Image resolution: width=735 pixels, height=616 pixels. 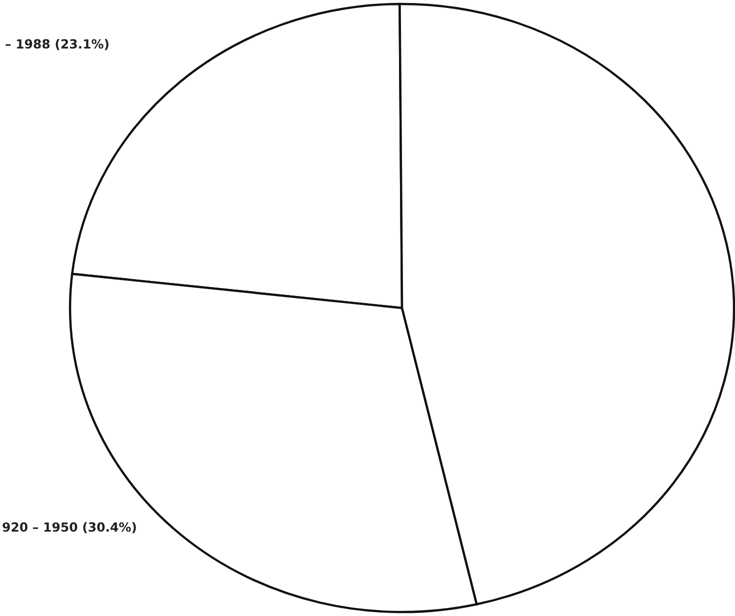 What do you see at coordinates (69, 528) in the screenshot?
I see `slice-label: 920 – 1950 (30.4%)` at bounding box center [69, 528].